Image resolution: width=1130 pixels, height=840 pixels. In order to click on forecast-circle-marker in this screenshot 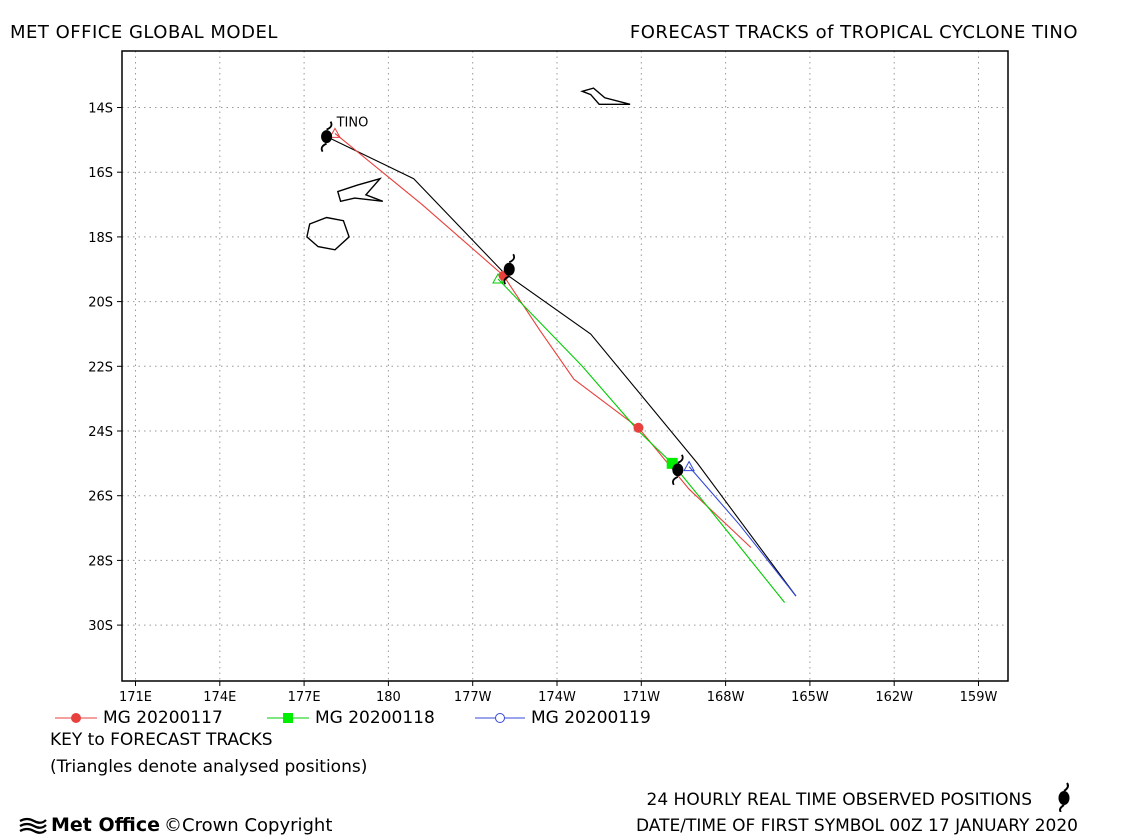, I will do `click(638, 427)`.